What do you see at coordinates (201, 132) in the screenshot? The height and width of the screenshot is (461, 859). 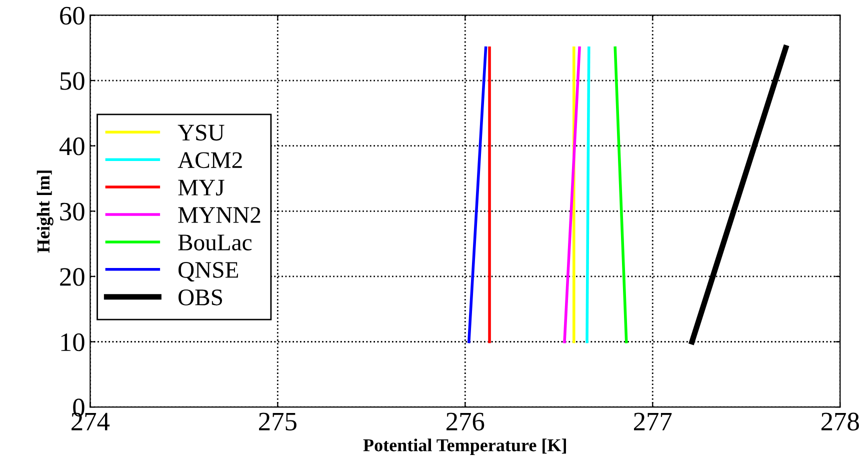 I see `legend-label: YSU` at bounding box center [201, 132].